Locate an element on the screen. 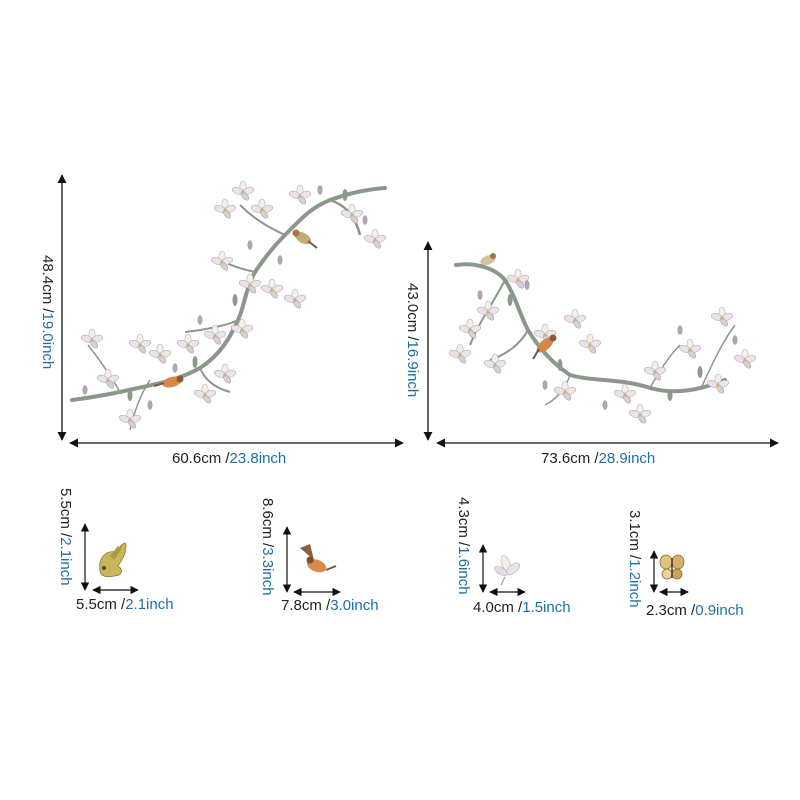 The image size is (800, 800). height-cm: 5.5cm is located at coordinates (65, 508).